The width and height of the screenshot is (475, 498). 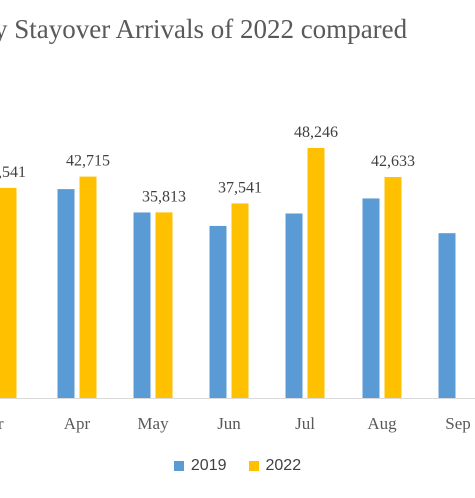 I want to click on legend-swatch-2019, so click(x=178, y=466).